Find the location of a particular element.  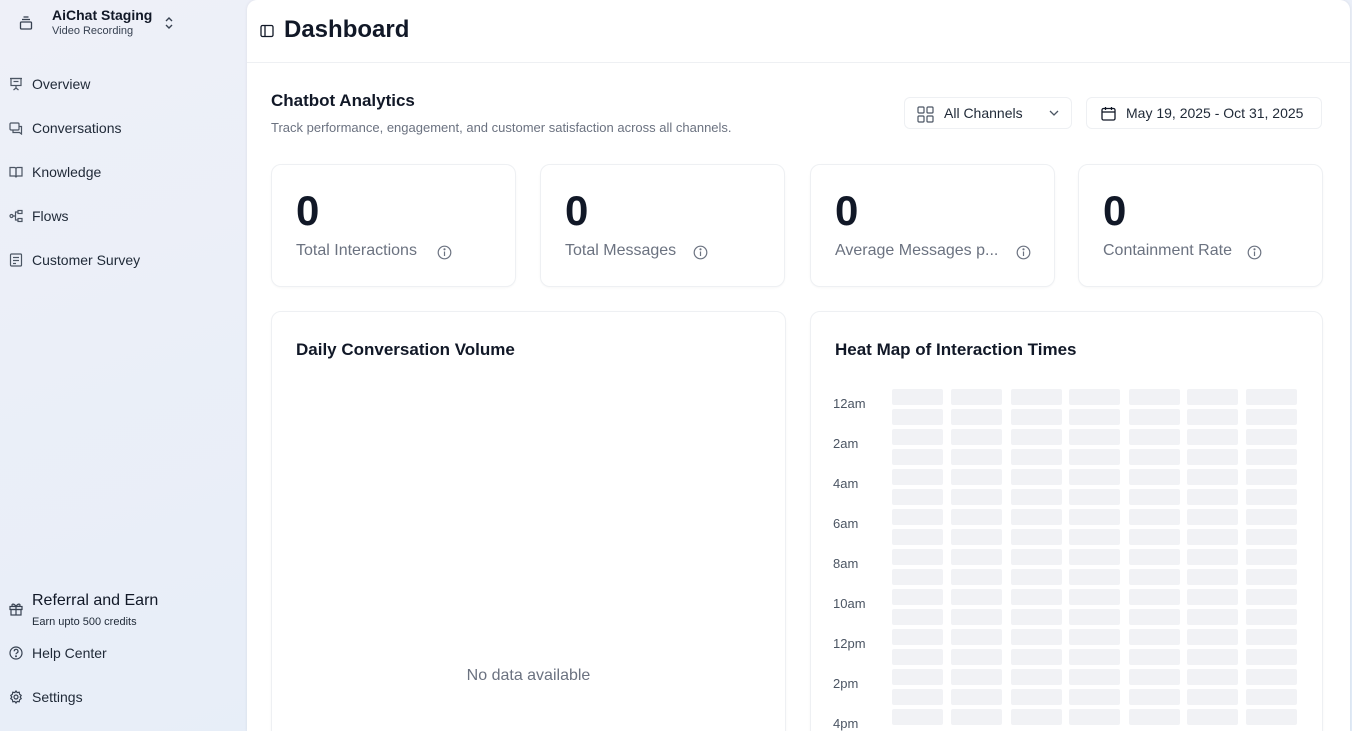

stat-label: Total Interactions is located at coordinates (356, 250).